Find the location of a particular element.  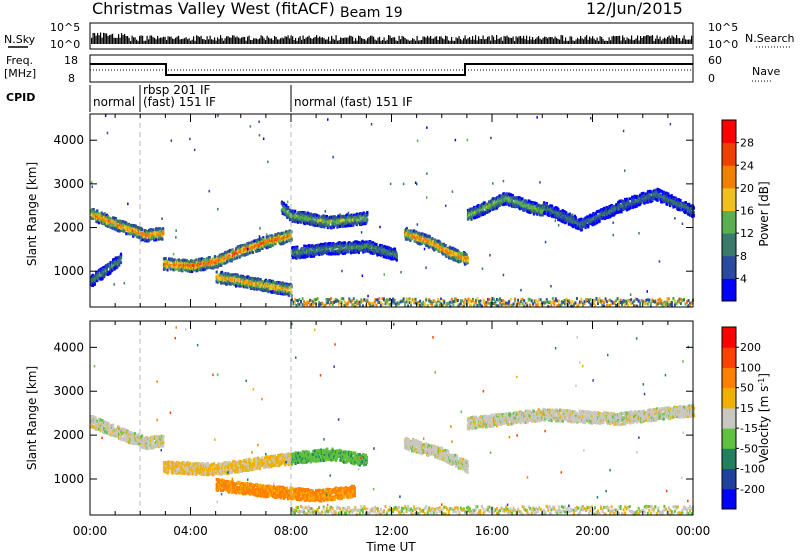

frequency-panel: Freq. [MHz] 18 8 60 0 Nave is located at coordinates (392, 69).